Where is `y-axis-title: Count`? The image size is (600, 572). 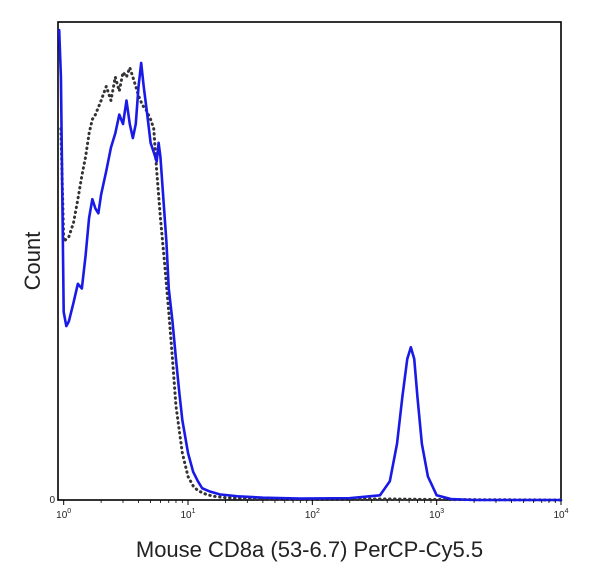
y-axis-title: Count is located at coordinates (32, 261).